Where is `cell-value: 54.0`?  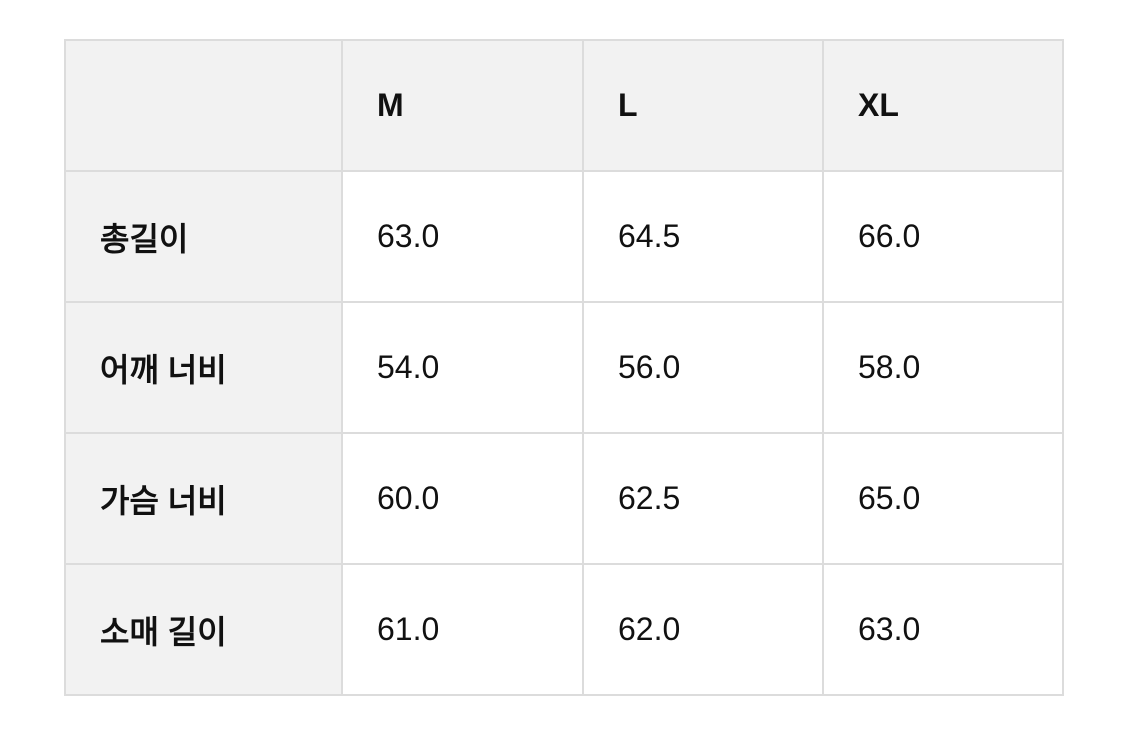
cell-value: 54.0 is located at coordinates (462, 367).